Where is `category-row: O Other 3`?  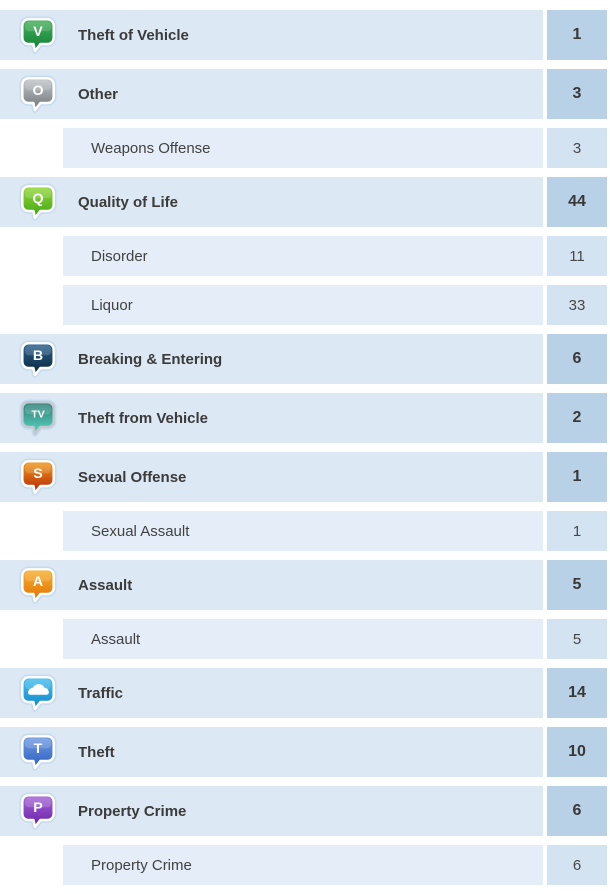
category-row: O Other 3 is located at coordinates (303, 94).